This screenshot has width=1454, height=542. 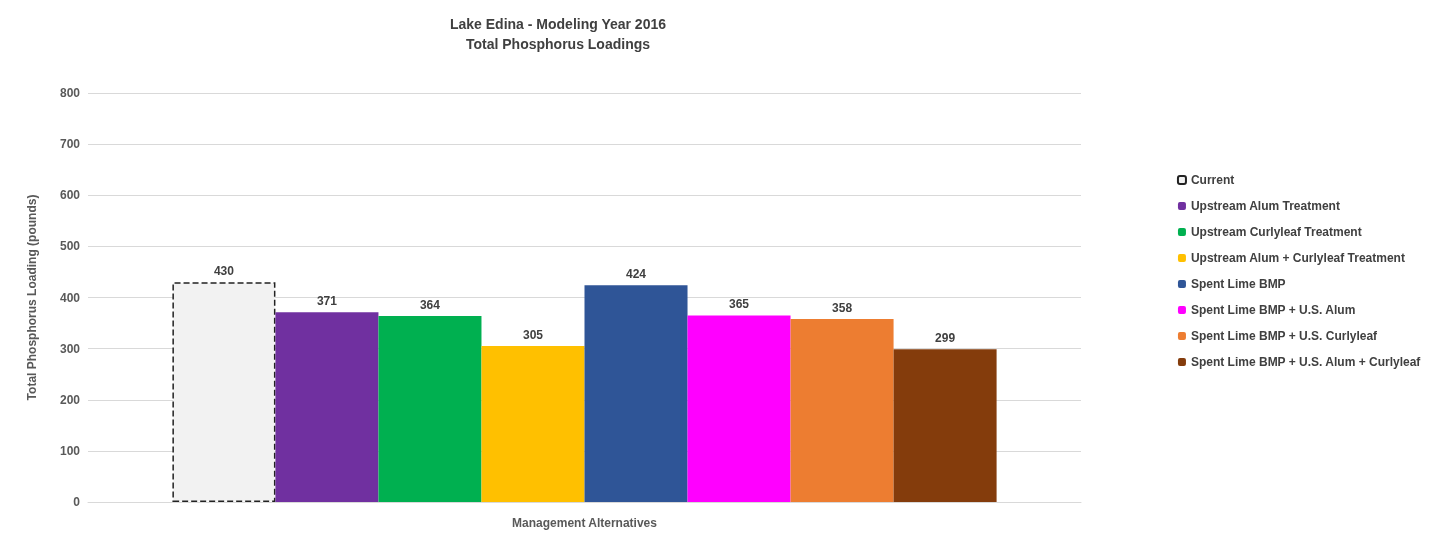 What do you see at coordinates (1212, 180) in the screenshot?
I see `legend-label: Current` at bounding box center [1212, 180].